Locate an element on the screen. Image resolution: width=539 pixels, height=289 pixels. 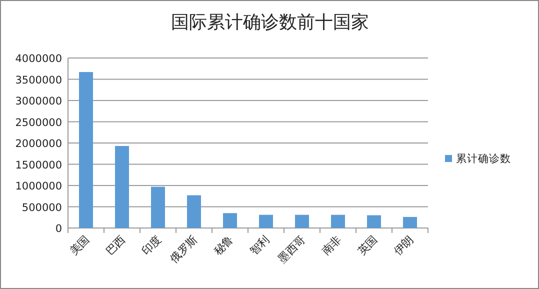
x-tick-label: 印度 is located at coordinates (151, 245).